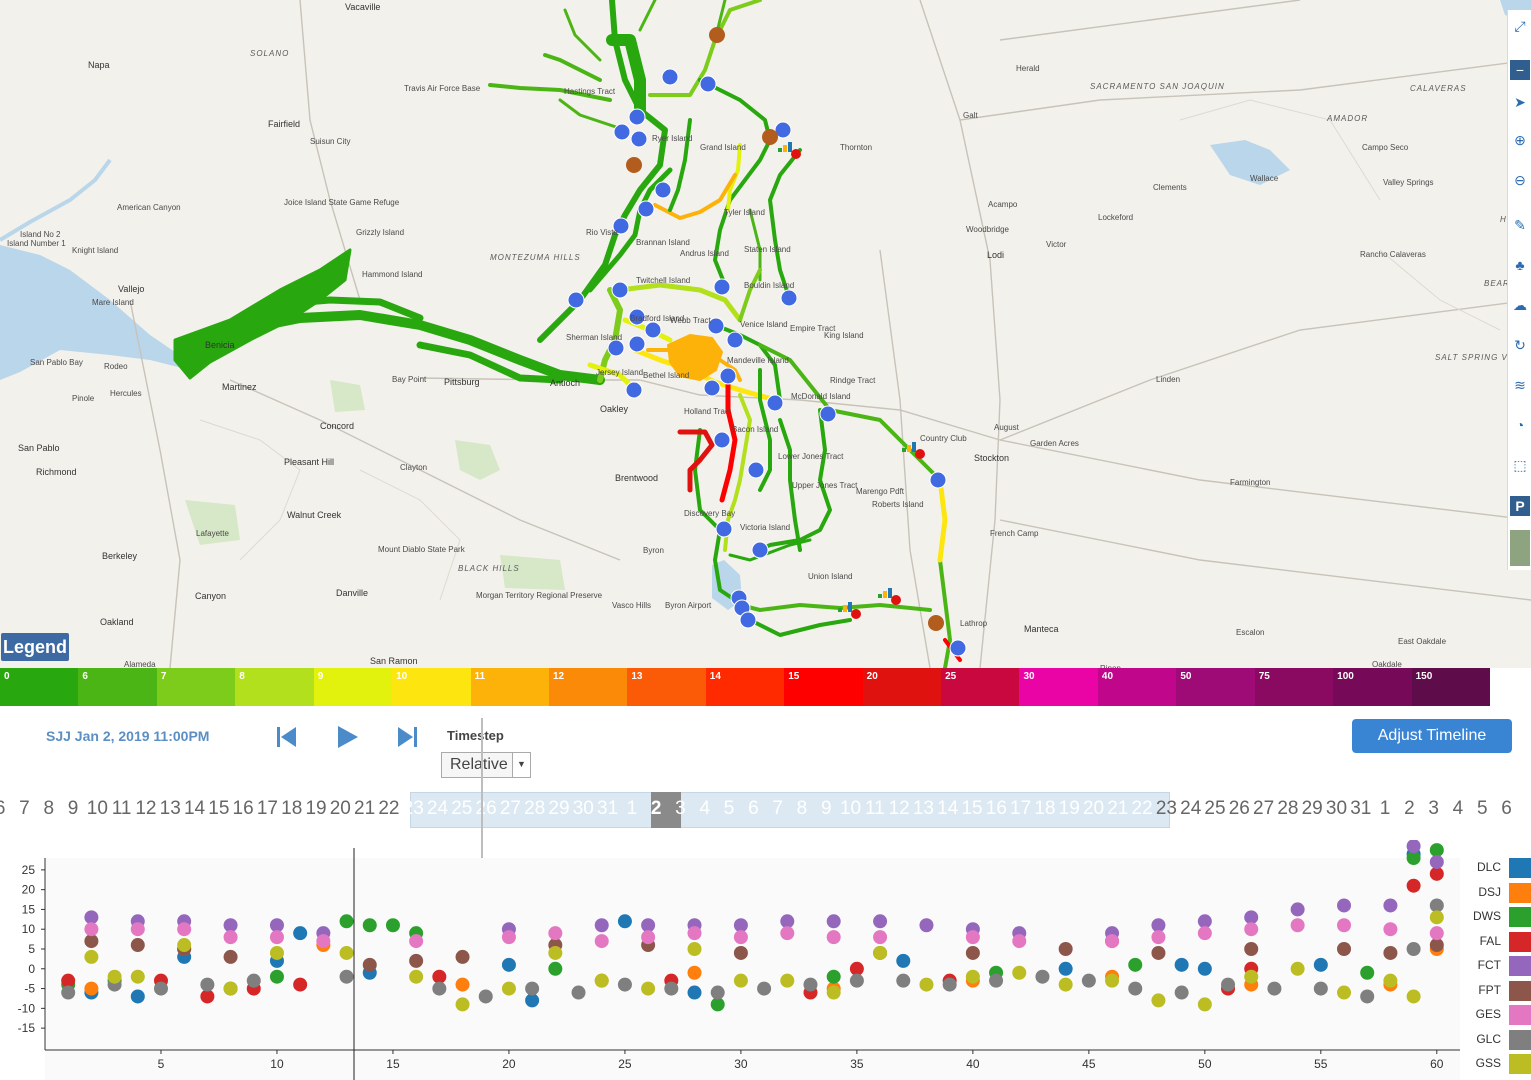  Describe the element at coordinates (243, 808) in the screenshot. I see `timeline-tick: 16` at that location.